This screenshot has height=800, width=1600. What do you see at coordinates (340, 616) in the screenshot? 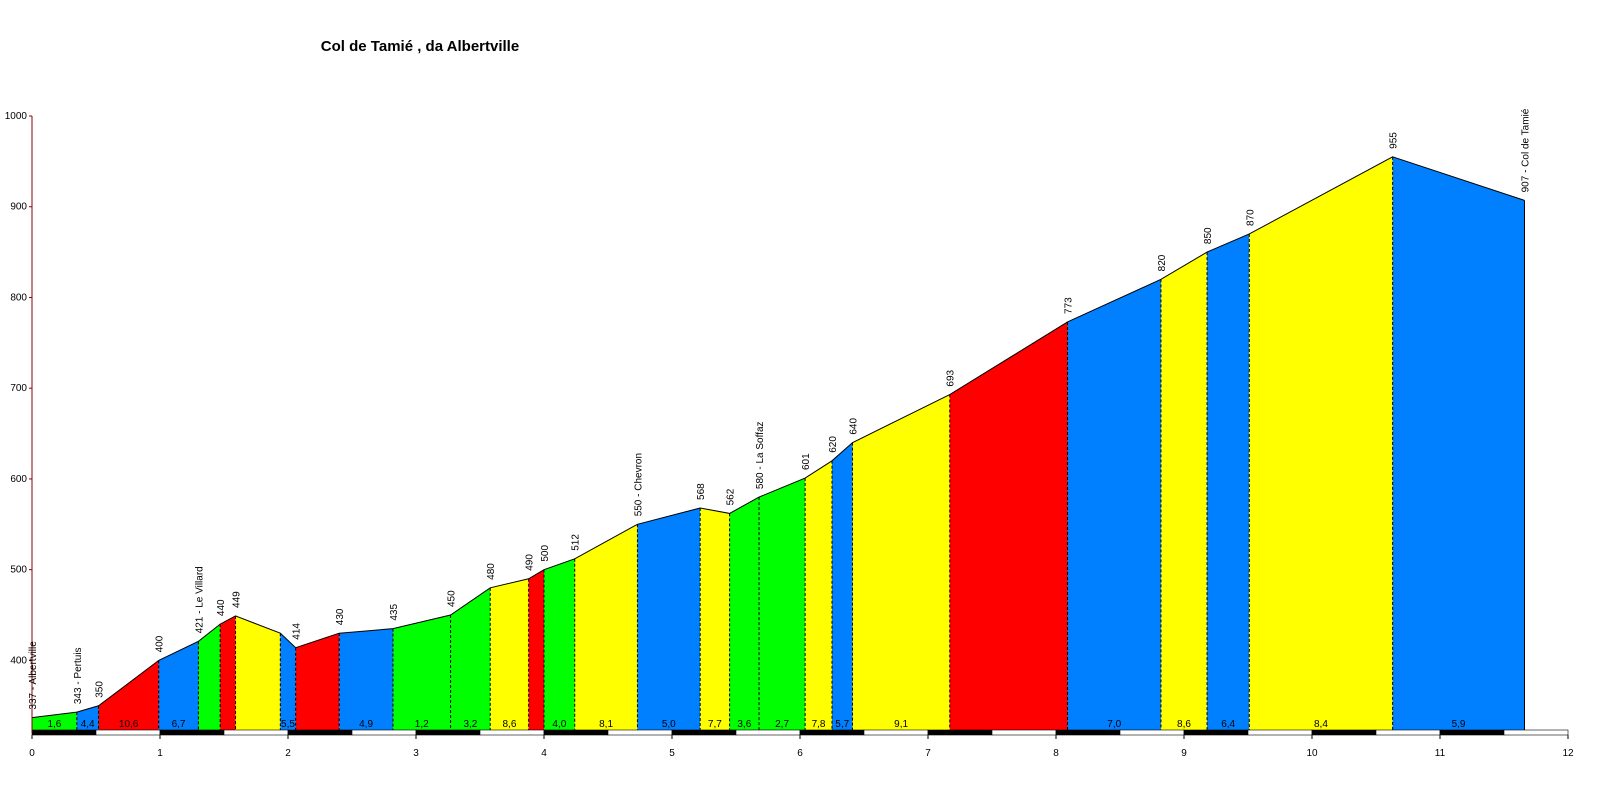
I see `elevation-label: 430` at bounding box center [340, 616].